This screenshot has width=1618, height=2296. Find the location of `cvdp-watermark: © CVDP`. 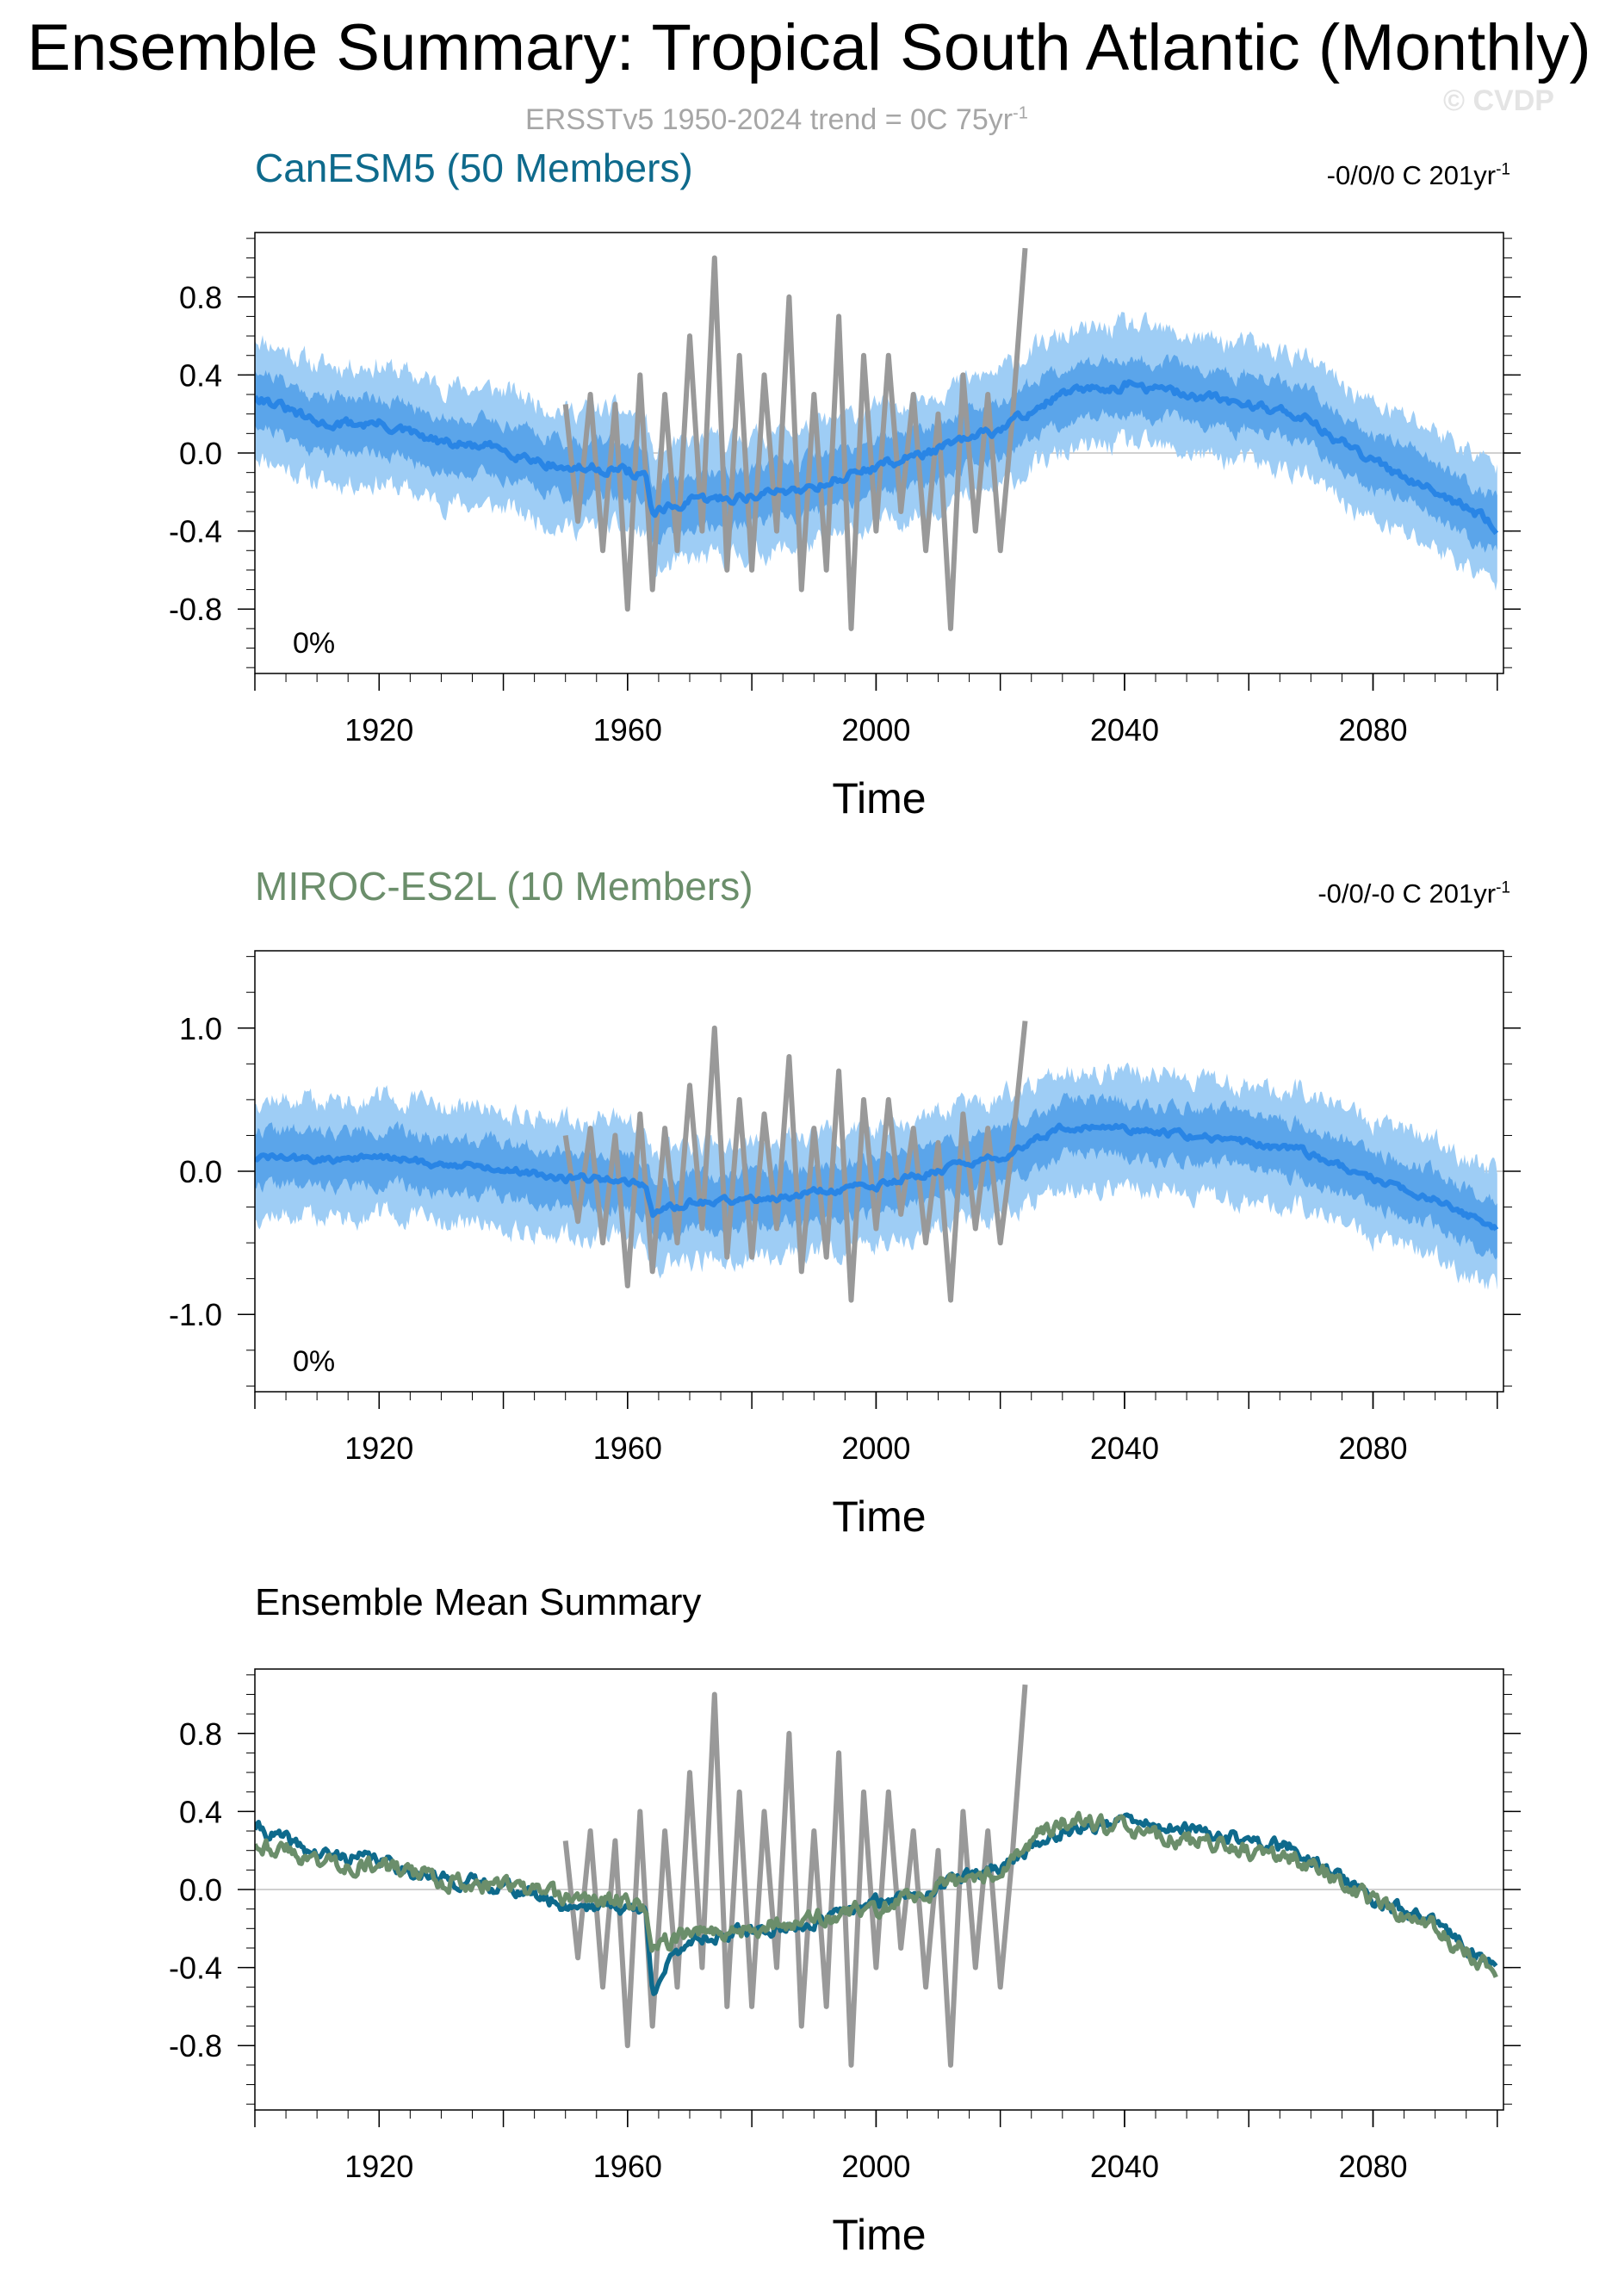

cvdp-watermark: © CVDP is located at coordinates (1498, 100).